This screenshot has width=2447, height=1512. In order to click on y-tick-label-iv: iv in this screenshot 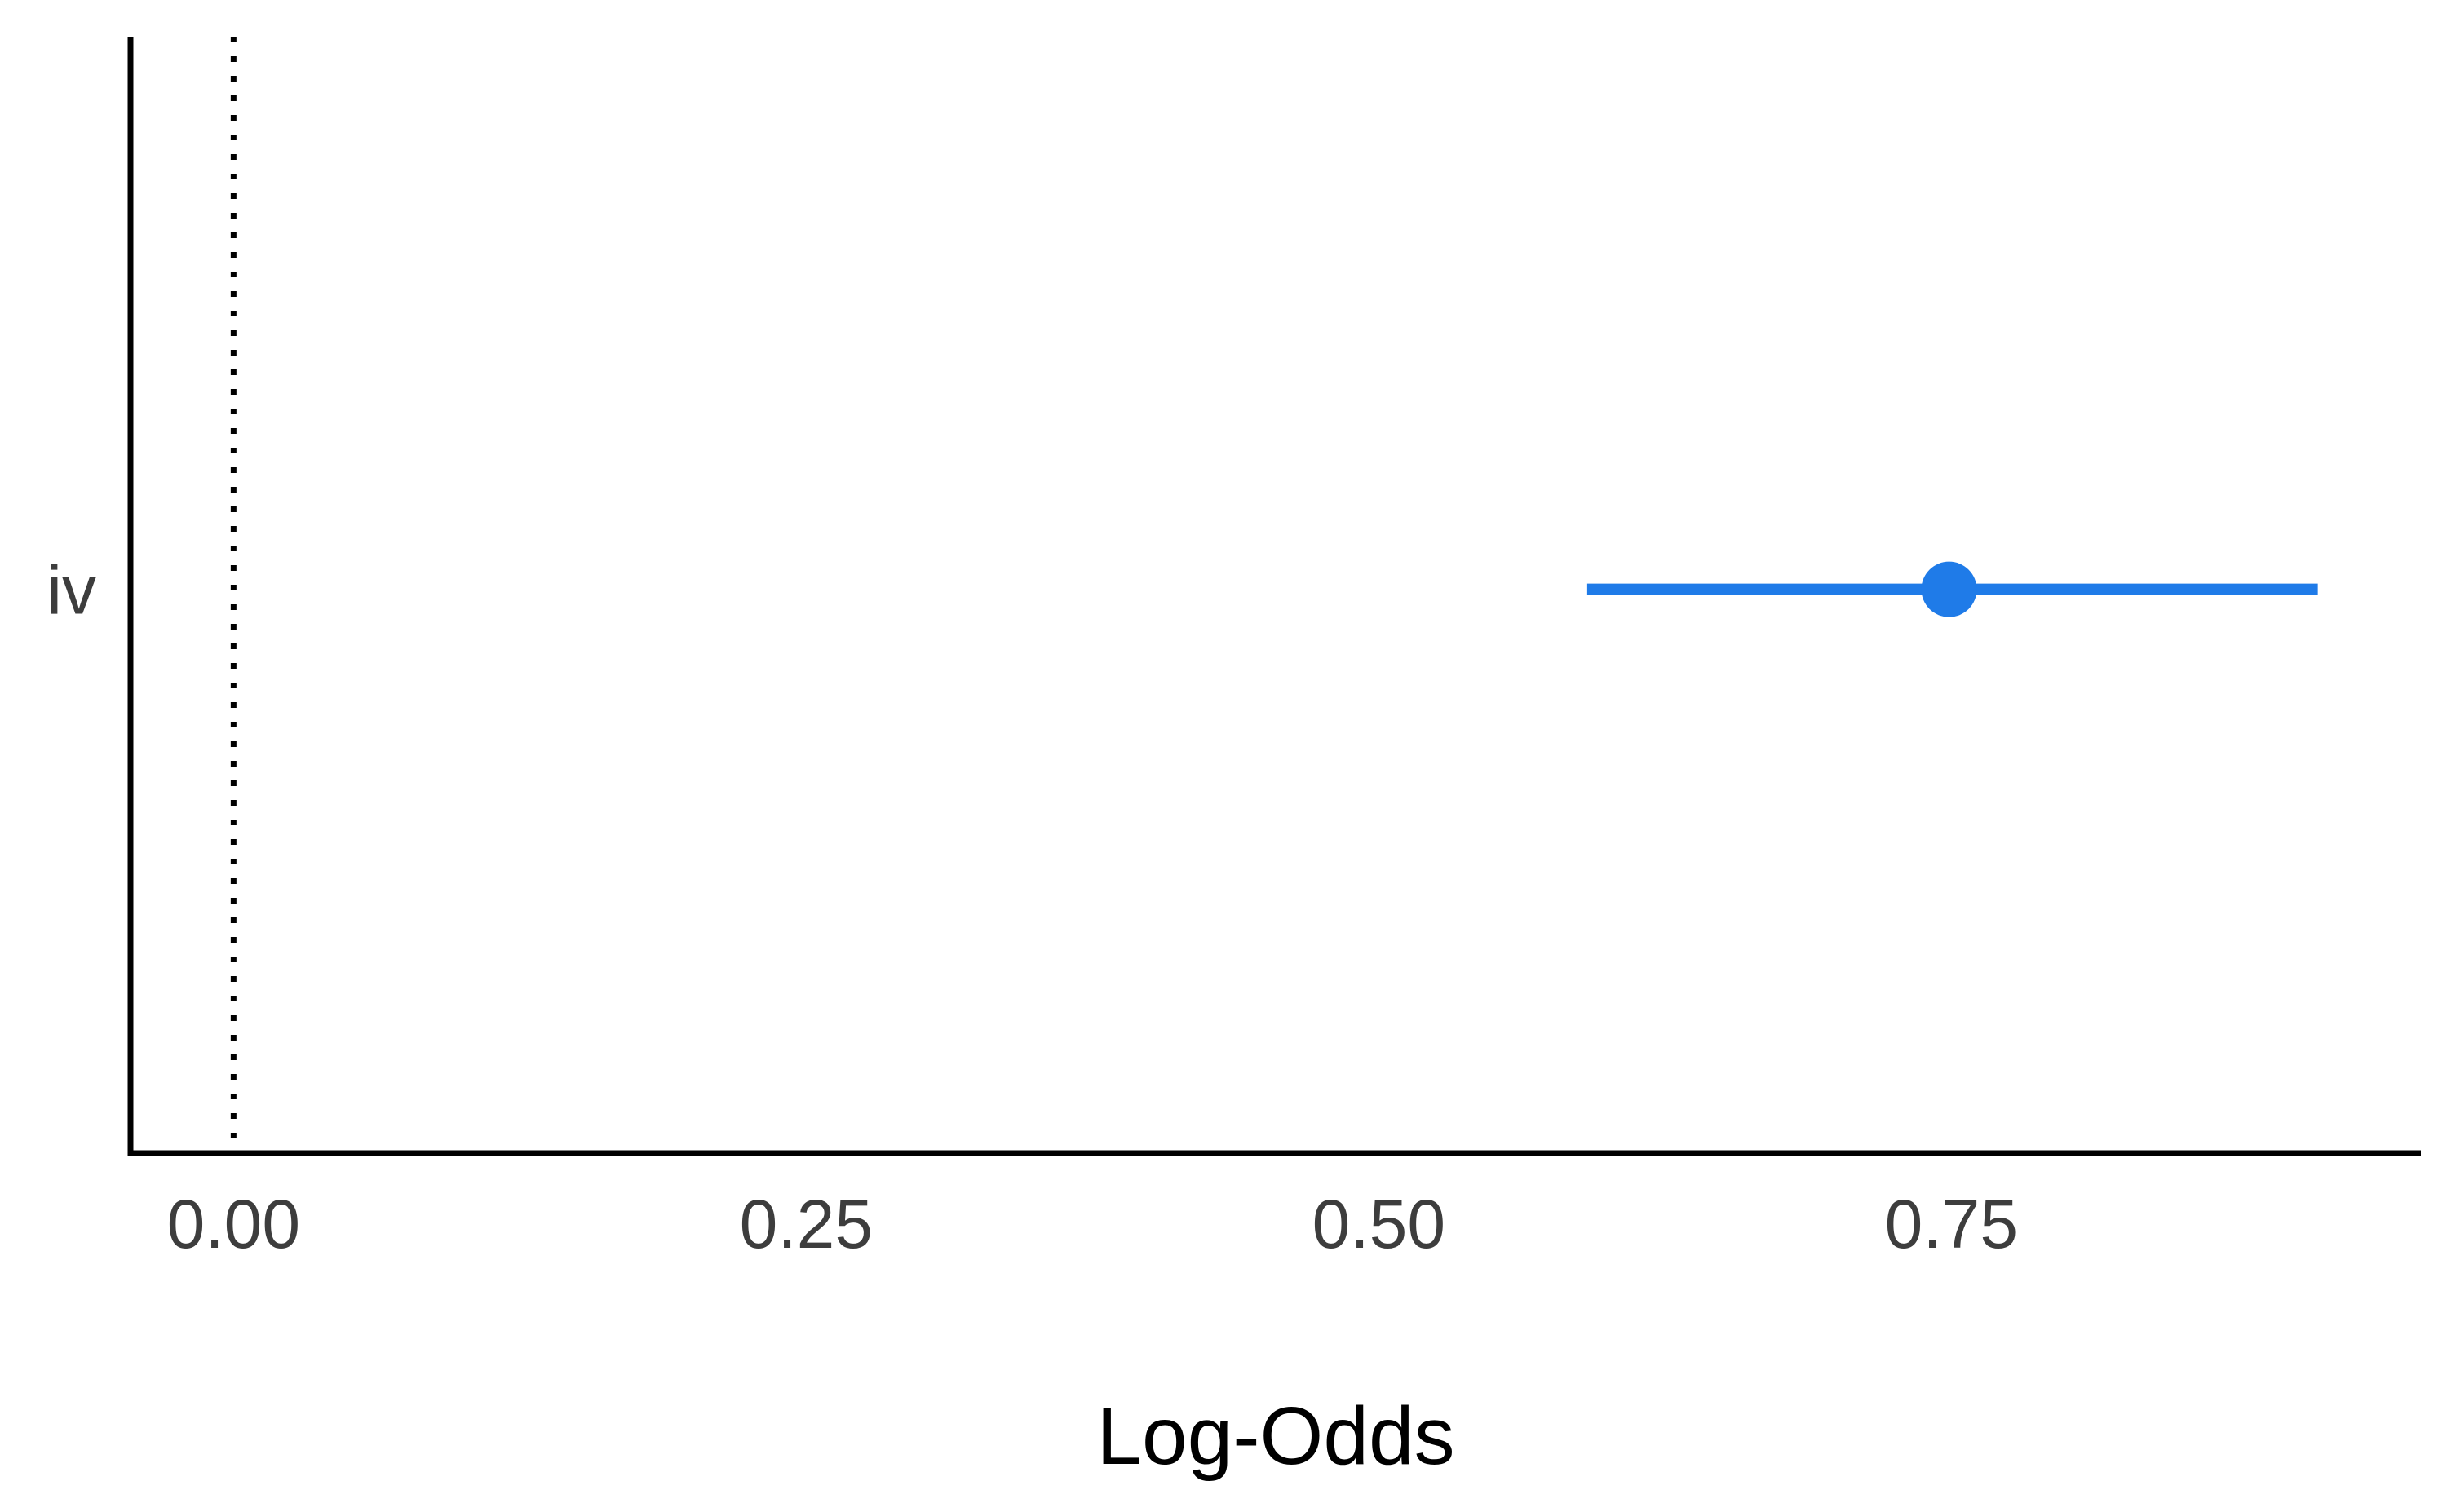, I will do `click(71, 590)`.